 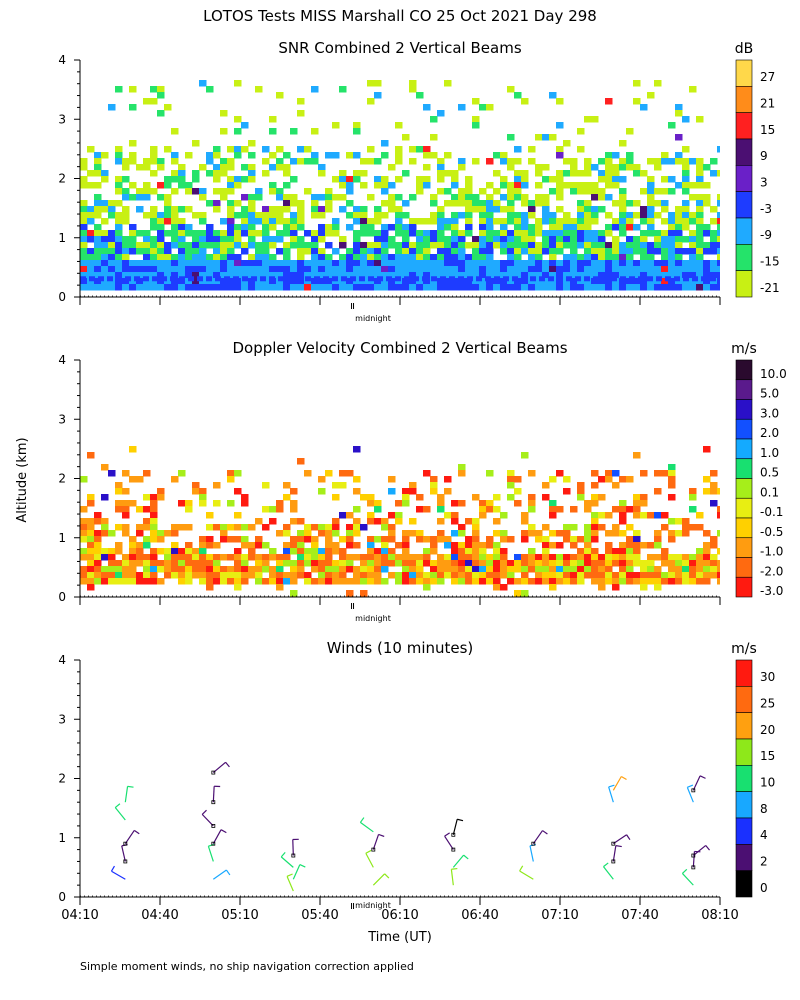 I want to click on y-axis-label: Altitude (km), so click(x=22, y=479).